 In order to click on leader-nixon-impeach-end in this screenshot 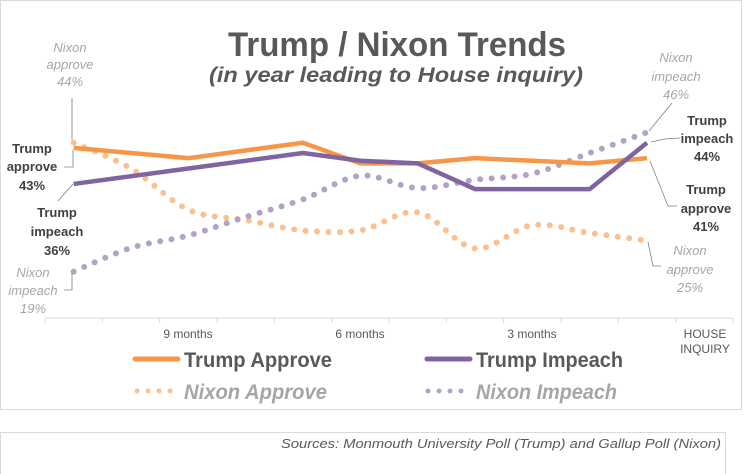, I will do `click(660, 117)`.